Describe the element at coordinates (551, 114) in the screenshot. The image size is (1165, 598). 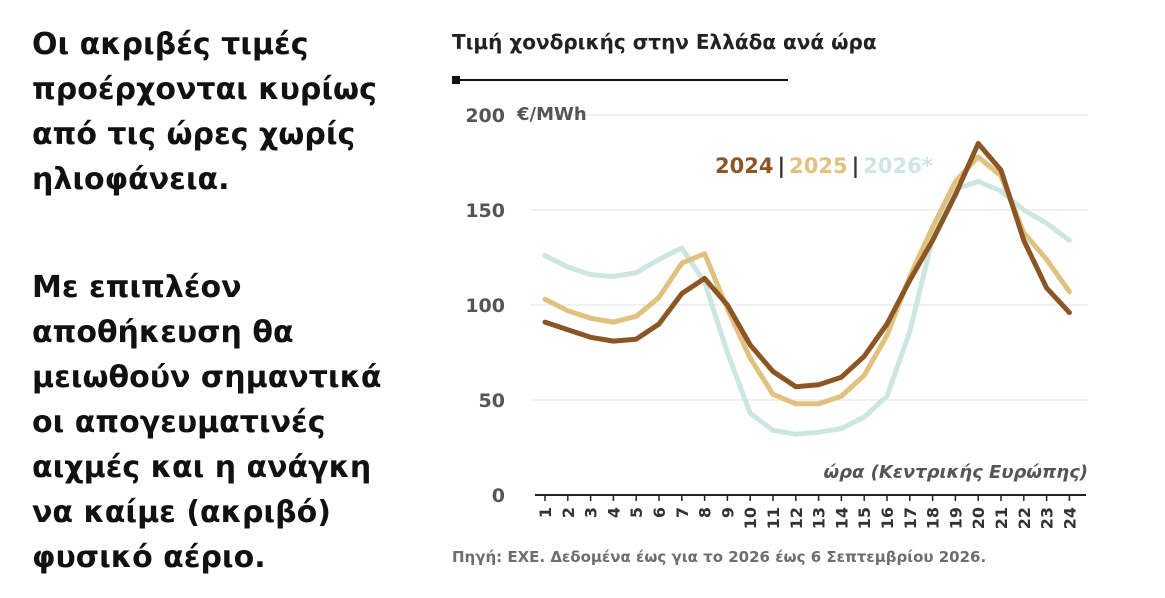
I see `y-axis-unit-label: €/MWh` at that location.